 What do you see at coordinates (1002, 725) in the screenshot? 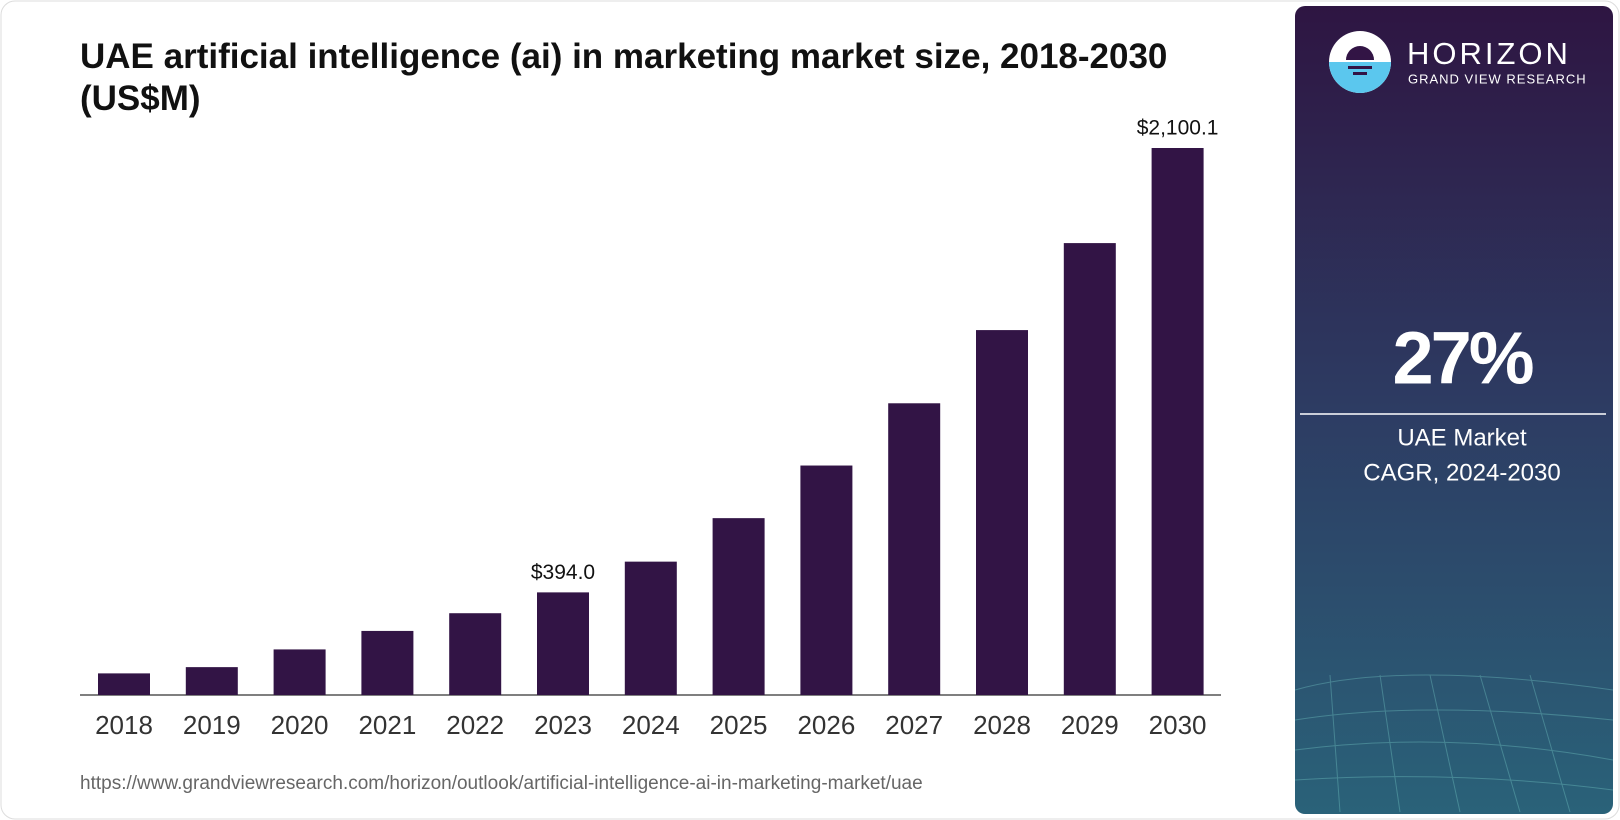
I see `x-tick-label: 2028` at bounding box center [1002, 725].